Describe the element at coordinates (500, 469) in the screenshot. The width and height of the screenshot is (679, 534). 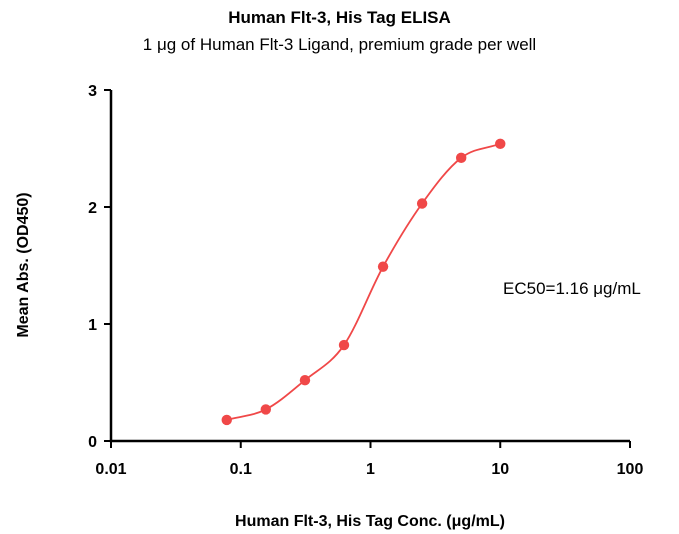
I see `x-tick-label: 10` at that location.